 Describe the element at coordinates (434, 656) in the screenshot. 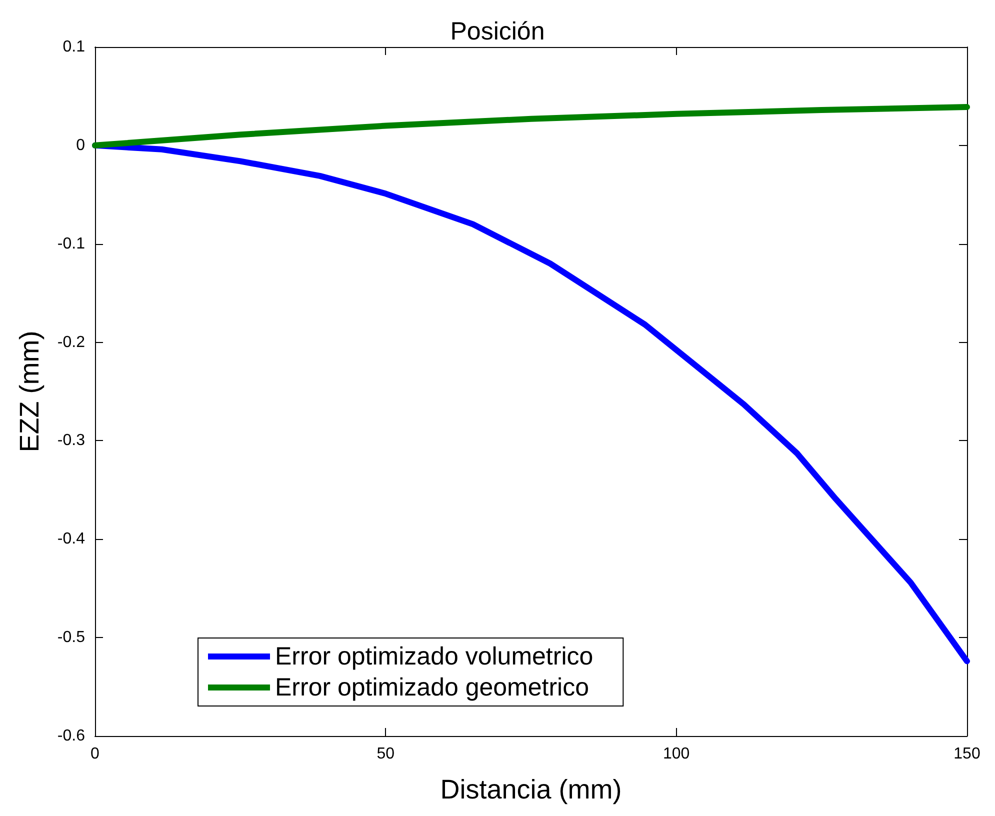

I see `legend-label: Error optimizado volumetrico` at that location.